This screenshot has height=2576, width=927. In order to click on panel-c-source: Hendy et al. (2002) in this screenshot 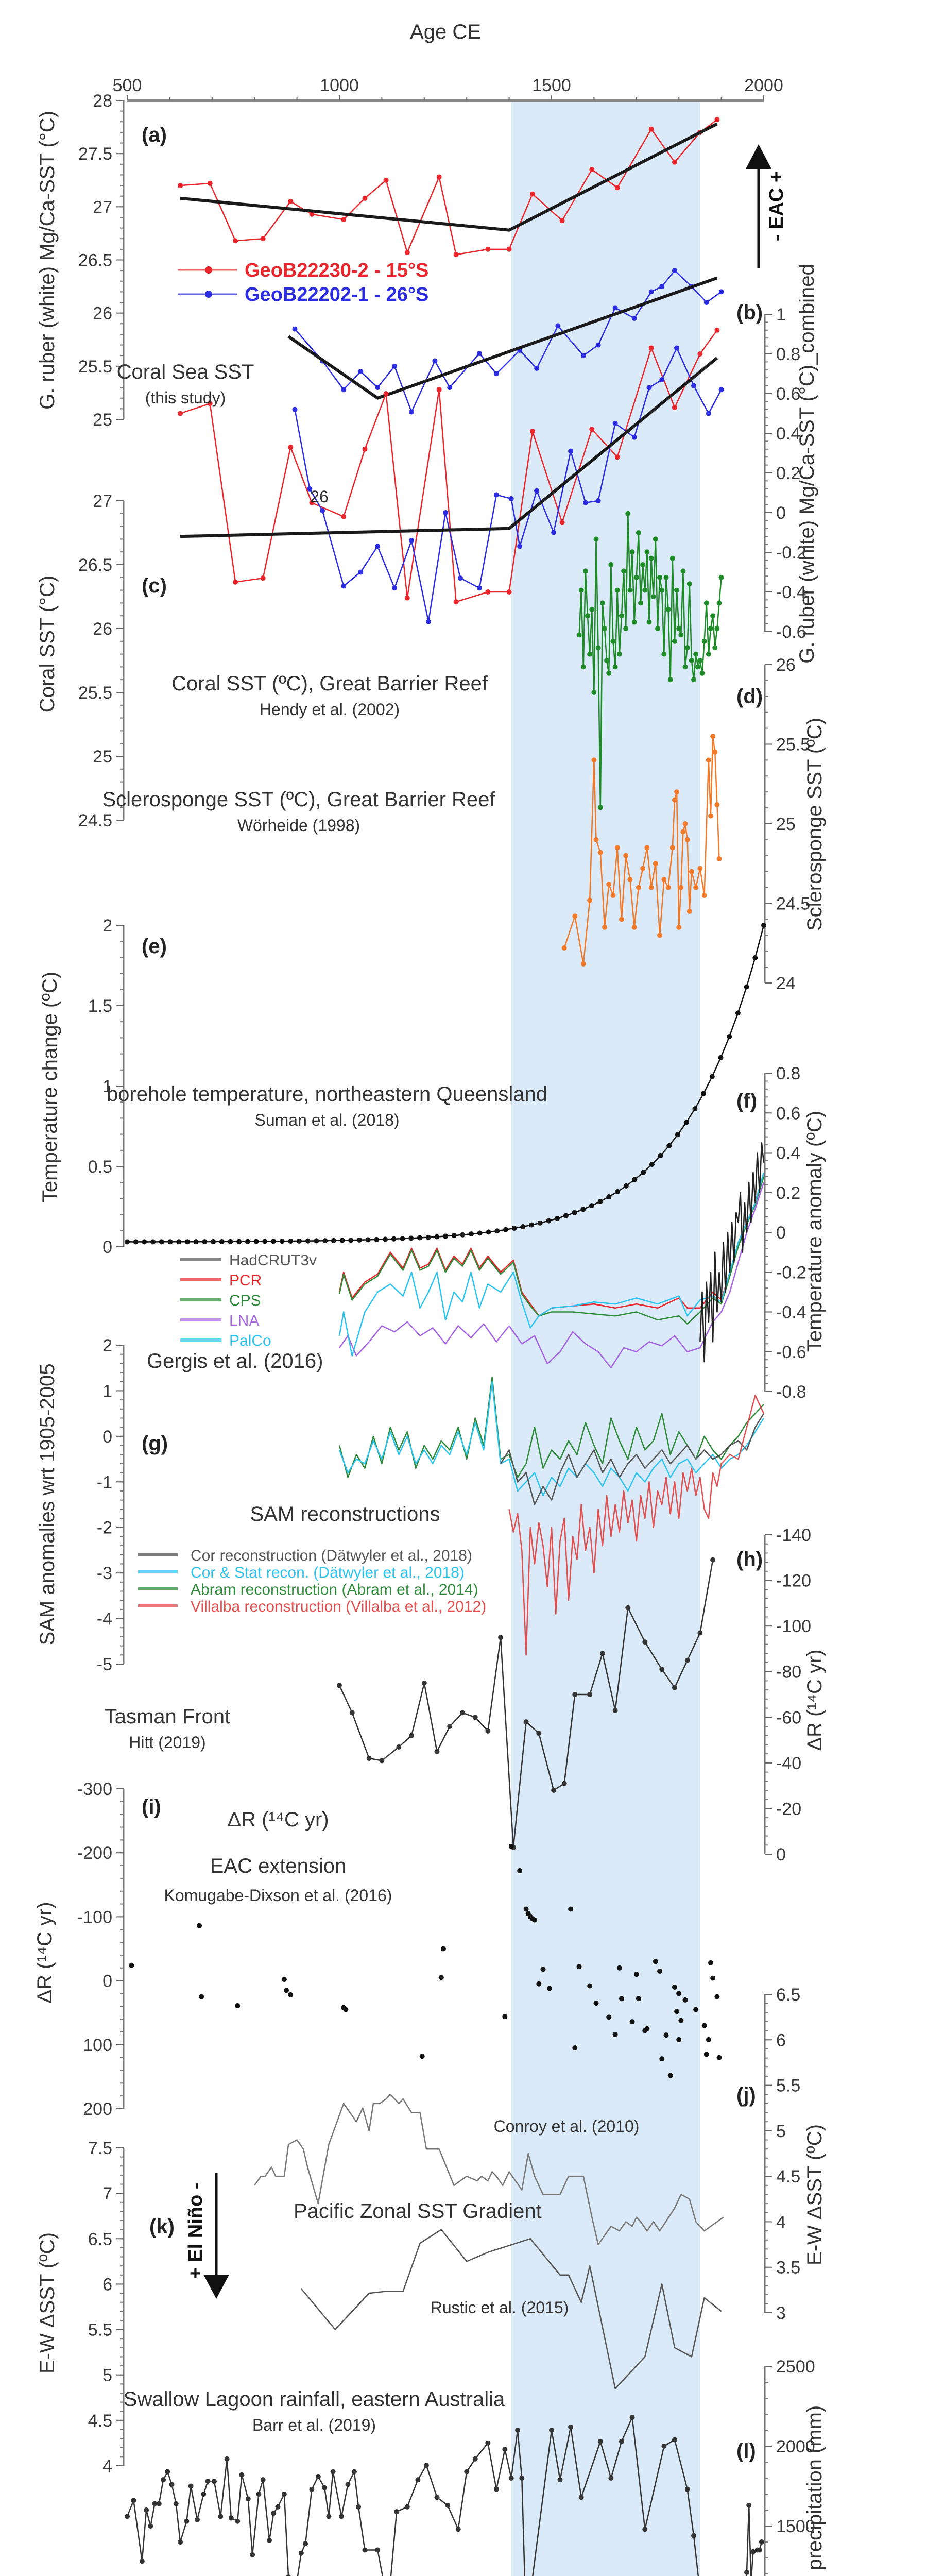, I will do `click(330, 709)`.